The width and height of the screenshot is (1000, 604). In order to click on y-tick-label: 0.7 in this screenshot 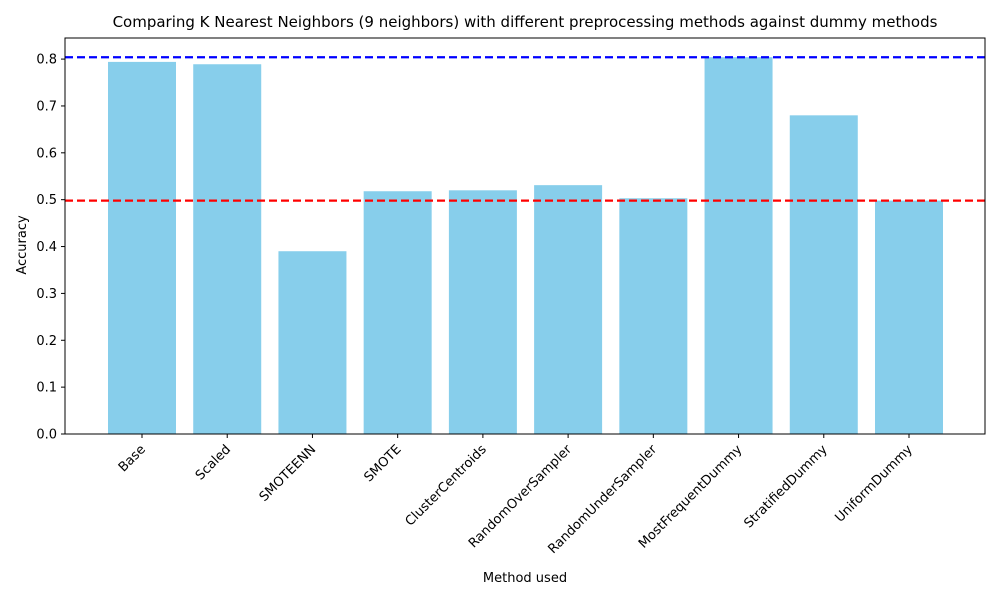, I will do `click(46, 106)`.